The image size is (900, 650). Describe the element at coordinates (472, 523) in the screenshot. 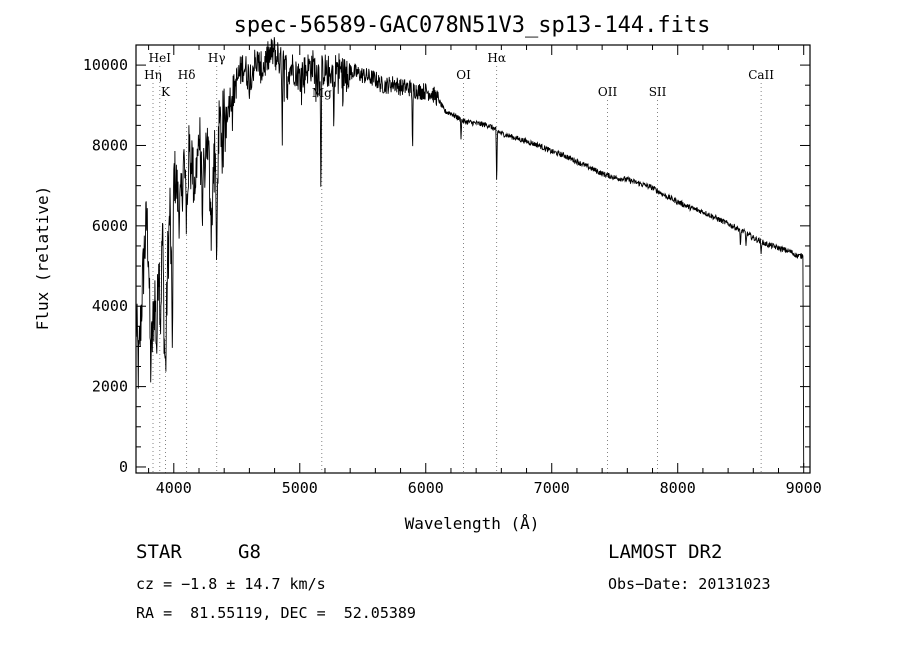

I see `x-axis-label: Wavelength (Å)` at that location.